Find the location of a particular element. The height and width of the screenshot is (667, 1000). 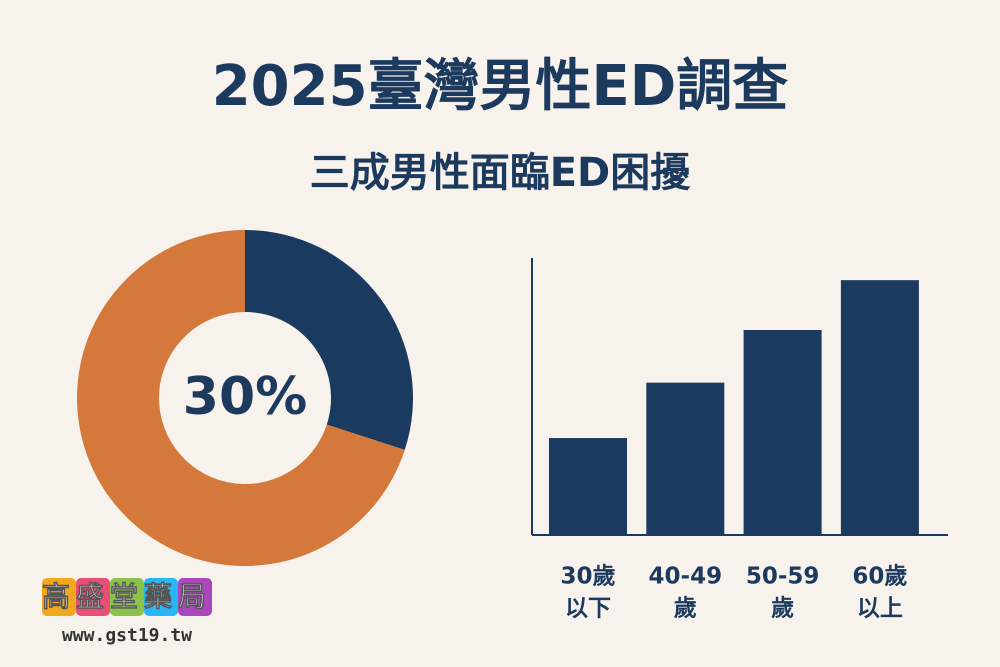

x-tick-label: 60歲 is located at coordinates (879, 577).